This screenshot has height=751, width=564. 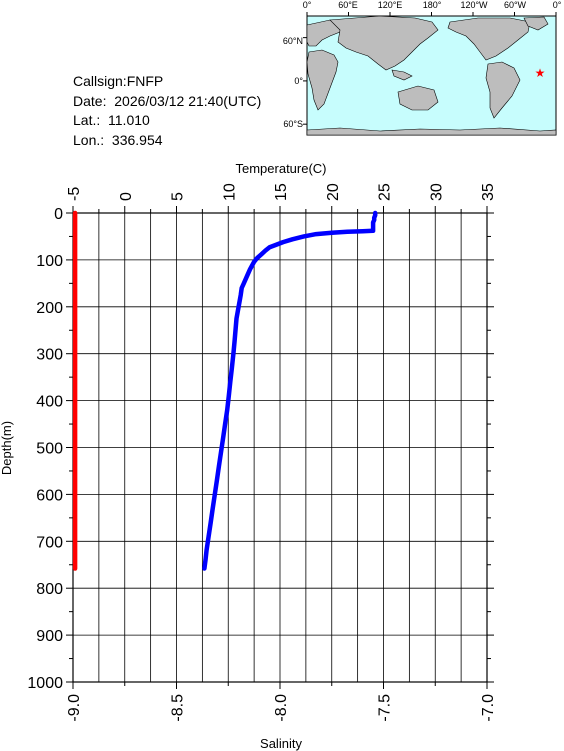 I want to click on map-lon-label: 120°W, so click(x=474, y=5).